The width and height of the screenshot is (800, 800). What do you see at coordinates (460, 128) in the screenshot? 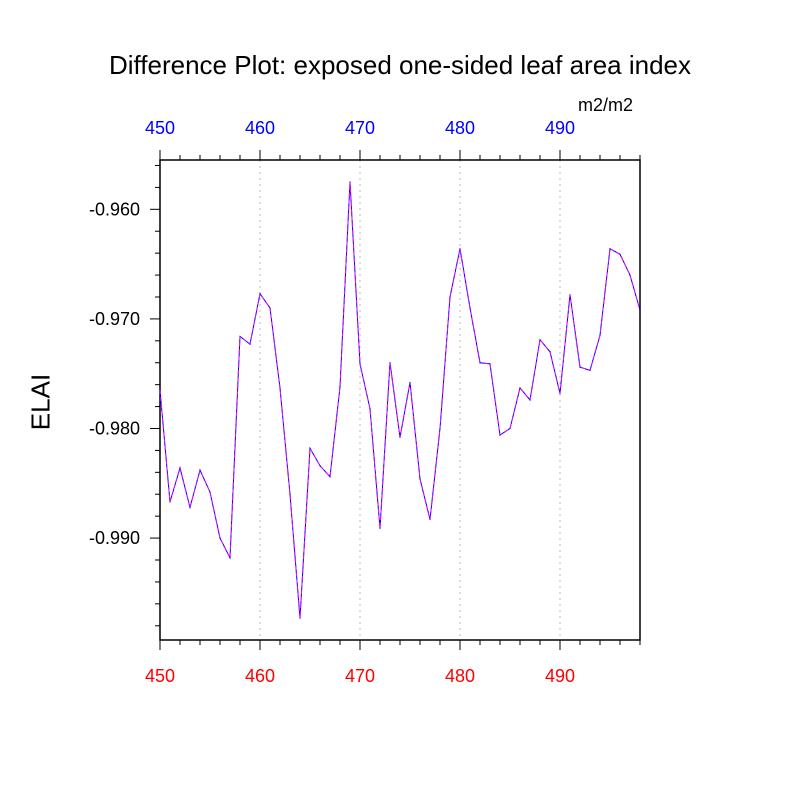
I see `x-tick-label-top: 480` at bounding box center [460, 128].